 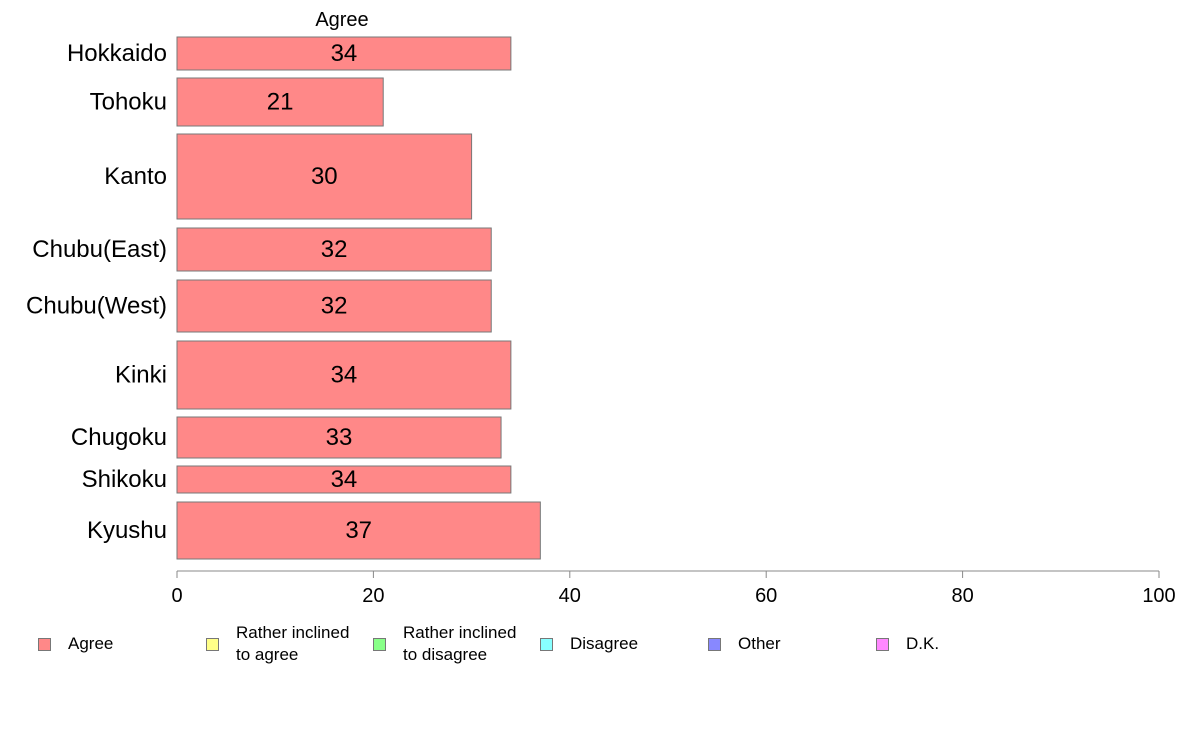 I want to click on bar-kanto, so click(x=324, y=176).